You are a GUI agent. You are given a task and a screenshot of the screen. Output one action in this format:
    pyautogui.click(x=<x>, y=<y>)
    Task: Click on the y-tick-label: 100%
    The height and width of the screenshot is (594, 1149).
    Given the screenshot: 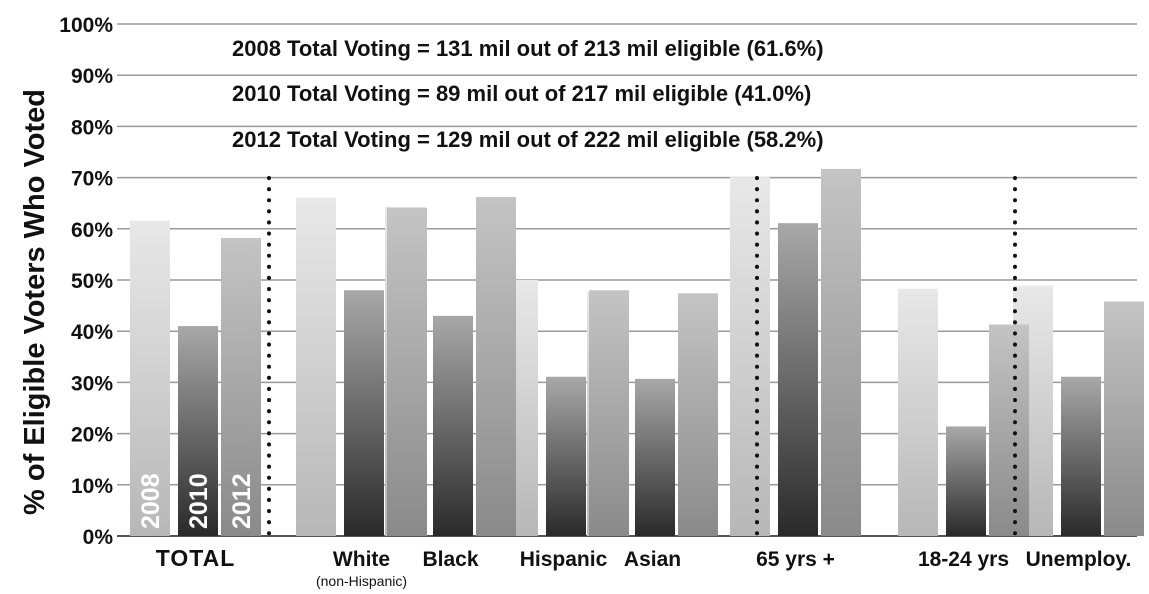 What is the action you would take?
    pyautogui.click(x=86, y=25)
    